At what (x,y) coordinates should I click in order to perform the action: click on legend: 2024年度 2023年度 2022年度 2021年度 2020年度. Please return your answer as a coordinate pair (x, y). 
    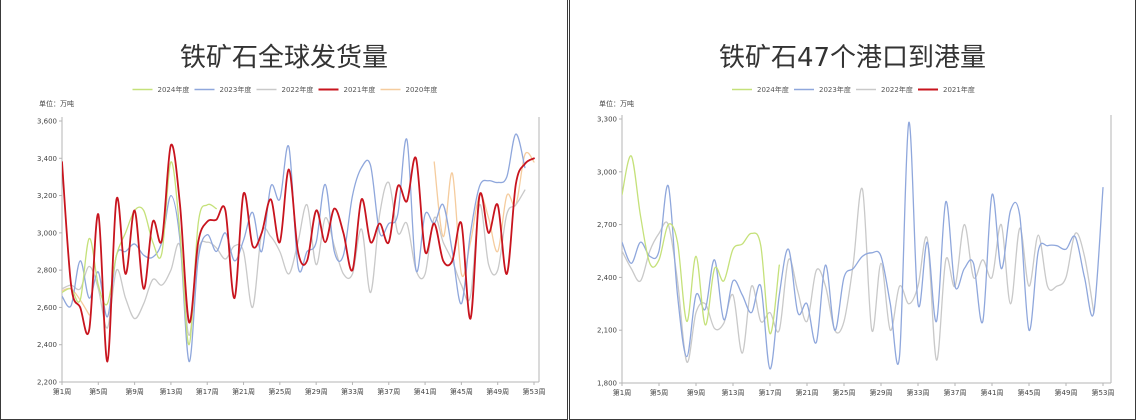
    Looking at the image, I should click on (285, 89).